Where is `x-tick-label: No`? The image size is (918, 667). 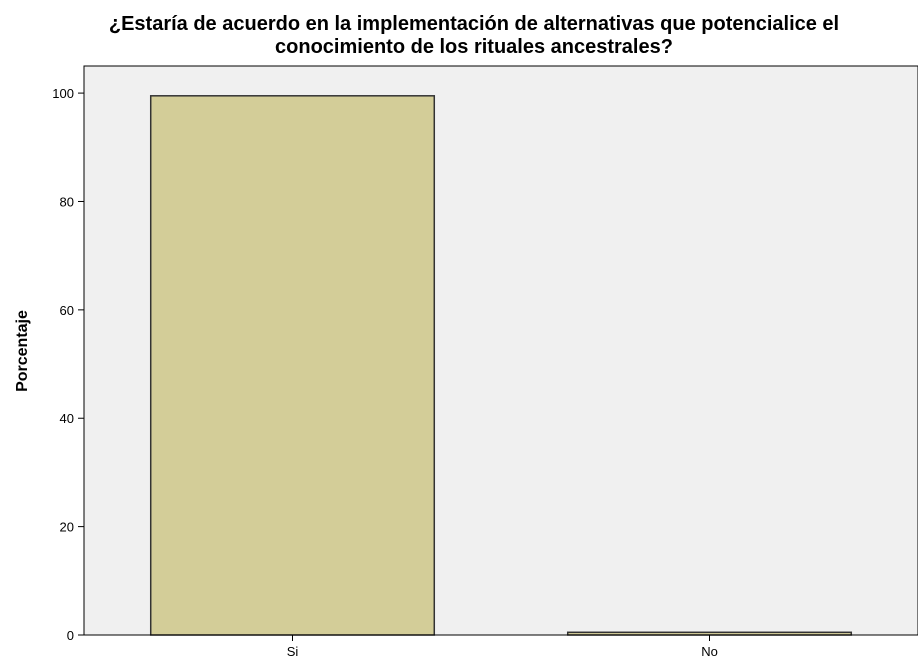 x-tick-label: No is located at coordinates (709, 651).